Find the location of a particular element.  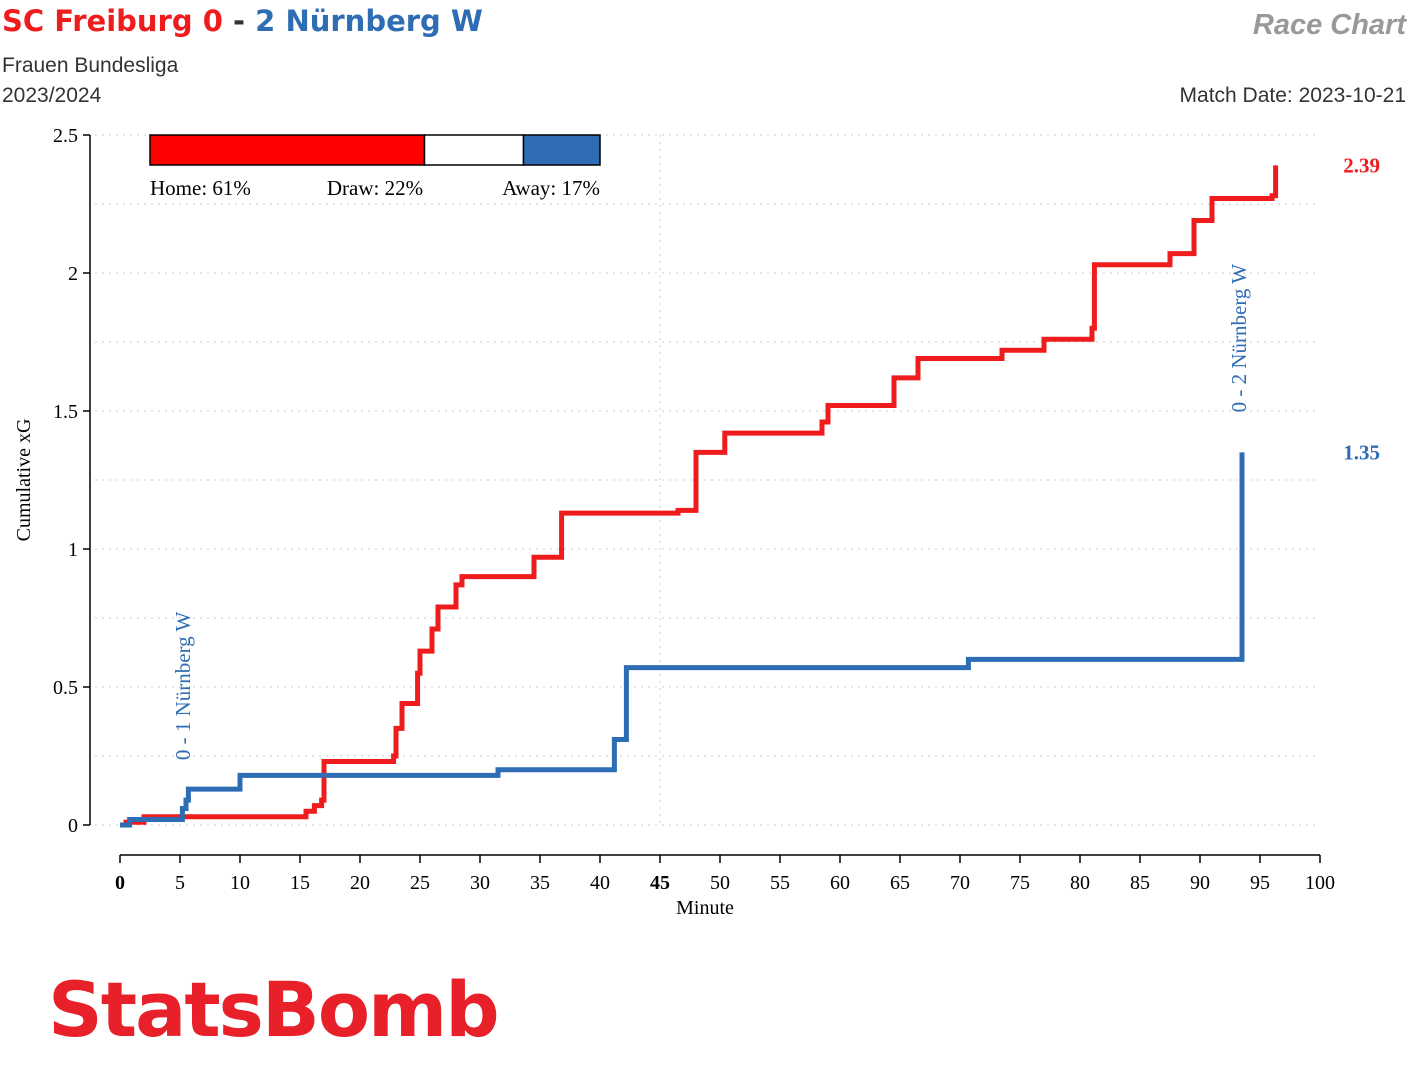

y-tick-label: 0.5 is located at coordinates (65, 688).